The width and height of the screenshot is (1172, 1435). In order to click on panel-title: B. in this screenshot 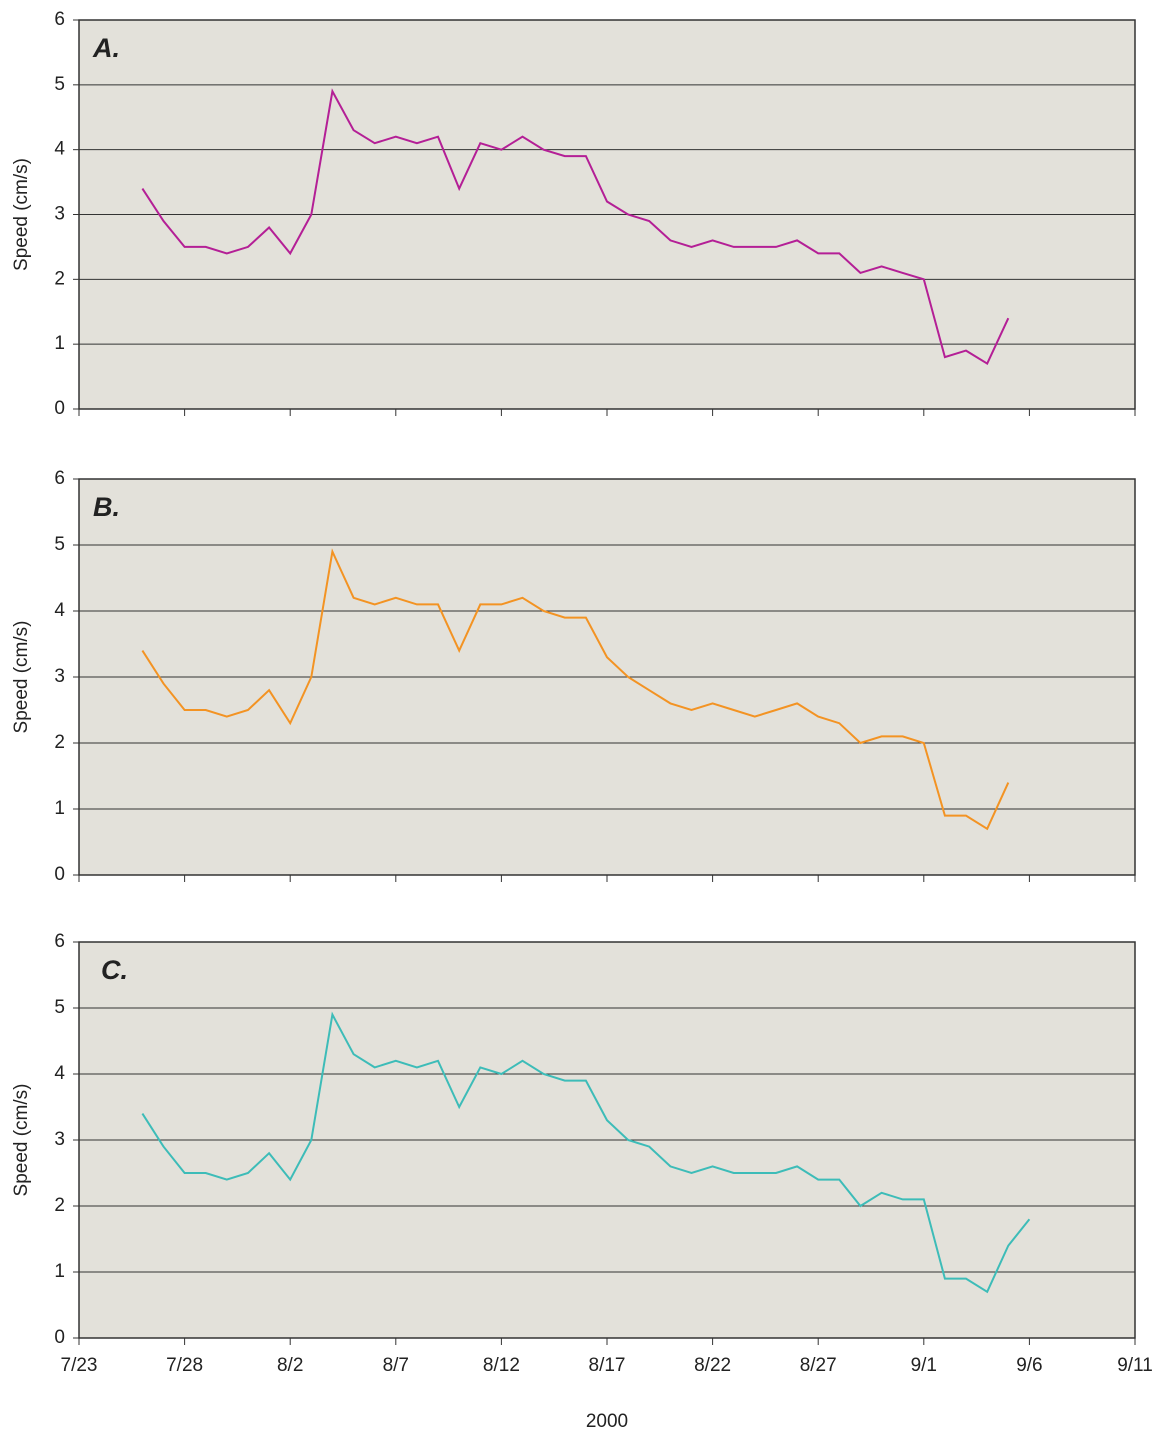, I will do `click(106, 507)`.